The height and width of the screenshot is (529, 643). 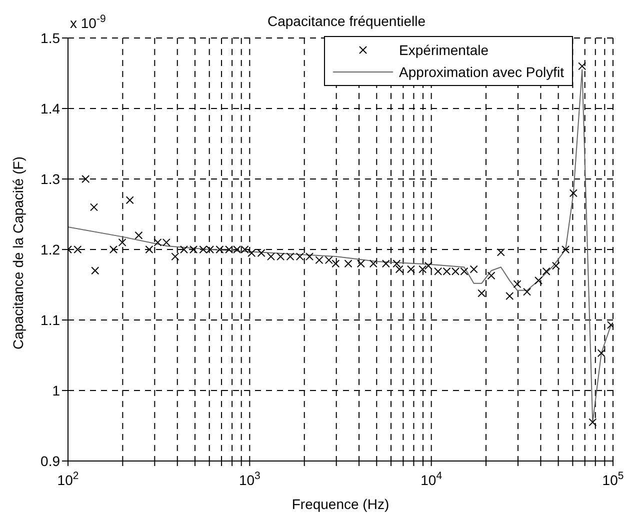 What do you see at coordinates (50, 179) in the screenshot?
I see `y-tick-label: 1.3` at bounding box center [50, 179].